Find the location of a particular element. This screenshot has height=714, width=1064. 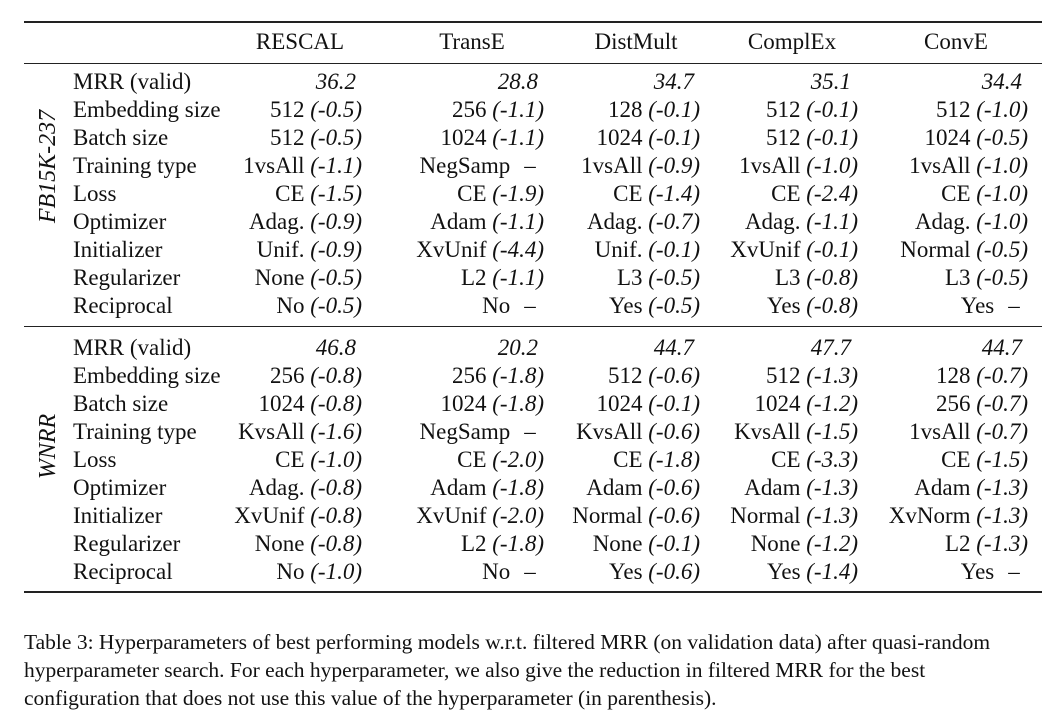

table-cell: Normal (-0.5) is located at coordinates (964, 250).